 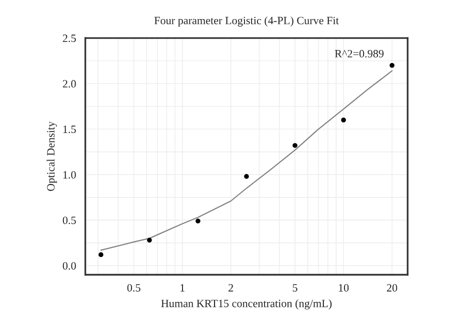 I want to click on y-tick-label: 1.5, so click(x=69, y=130).